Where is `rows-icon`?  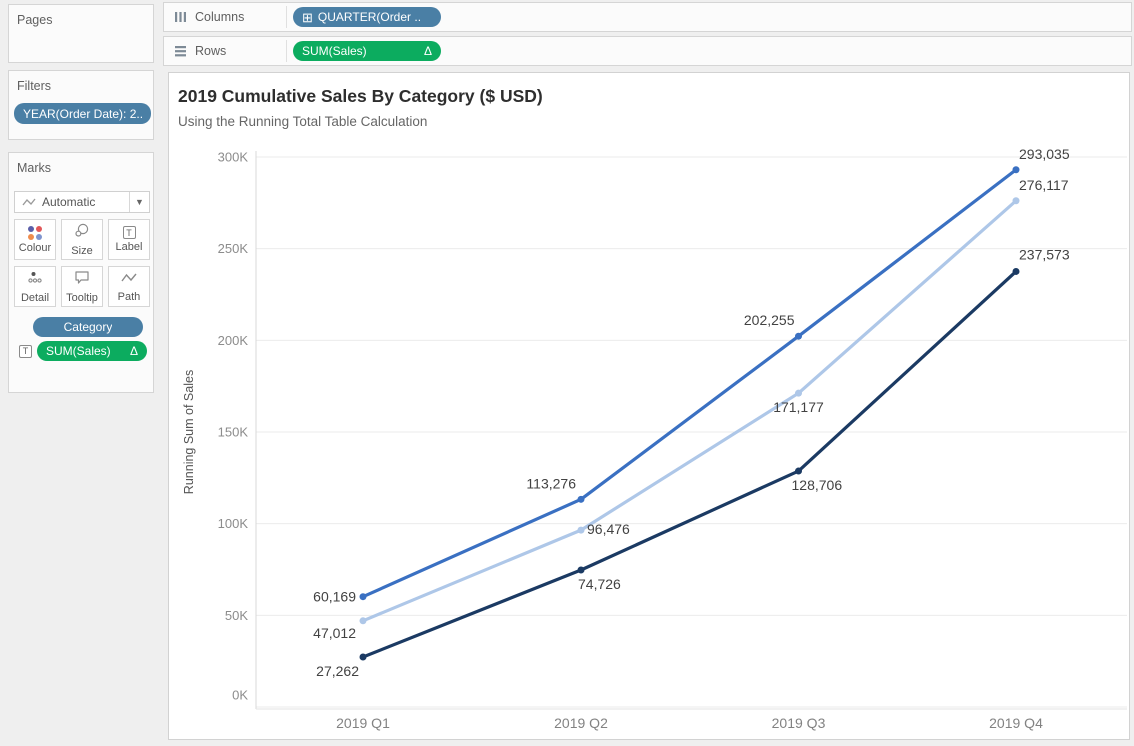
rows-icon is located at coordinates (180, 51).